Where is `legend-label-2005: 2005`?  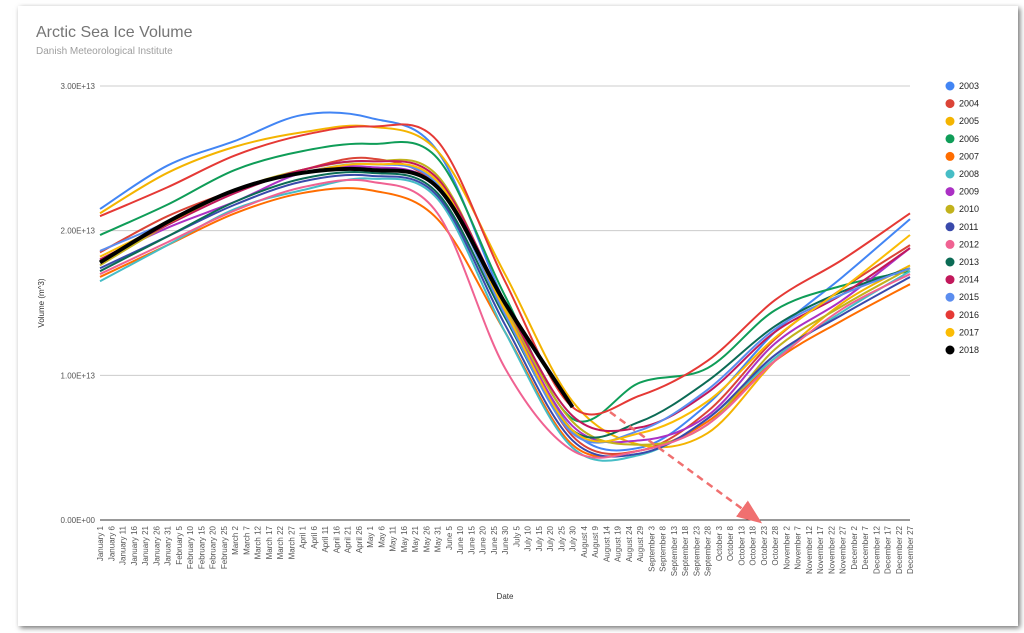
legend-label-2005: 2005 is located at coordinates (969, 121).